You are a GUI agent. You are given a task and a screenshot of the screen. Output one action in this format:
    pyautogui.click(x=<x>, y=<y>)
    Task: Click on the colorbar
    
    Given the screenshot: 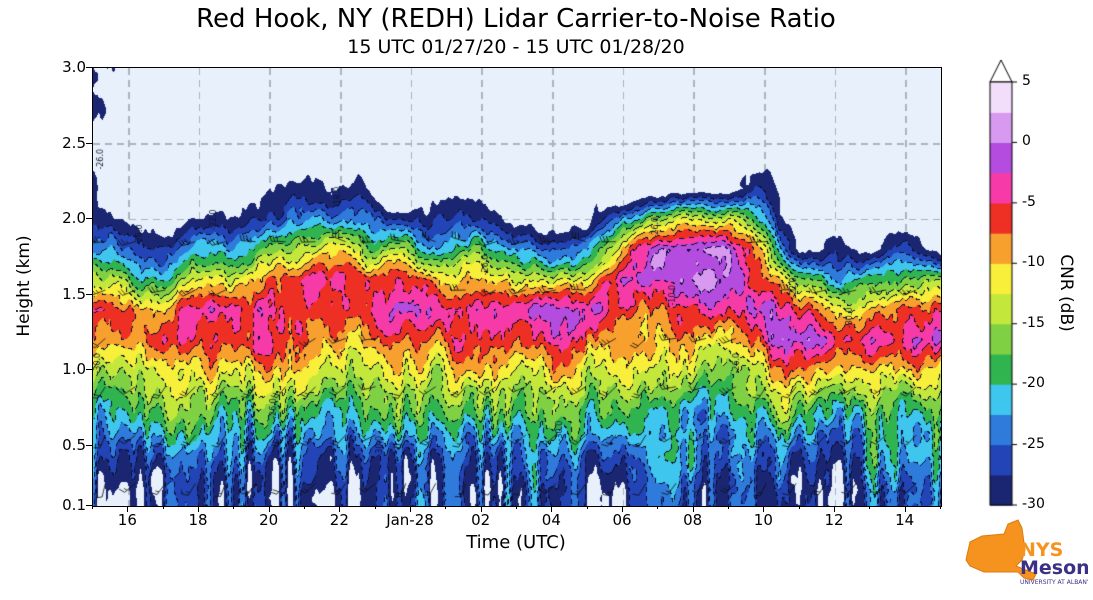 What is the action you would take?
    pyautogui.click(x=1005, y=286)
    